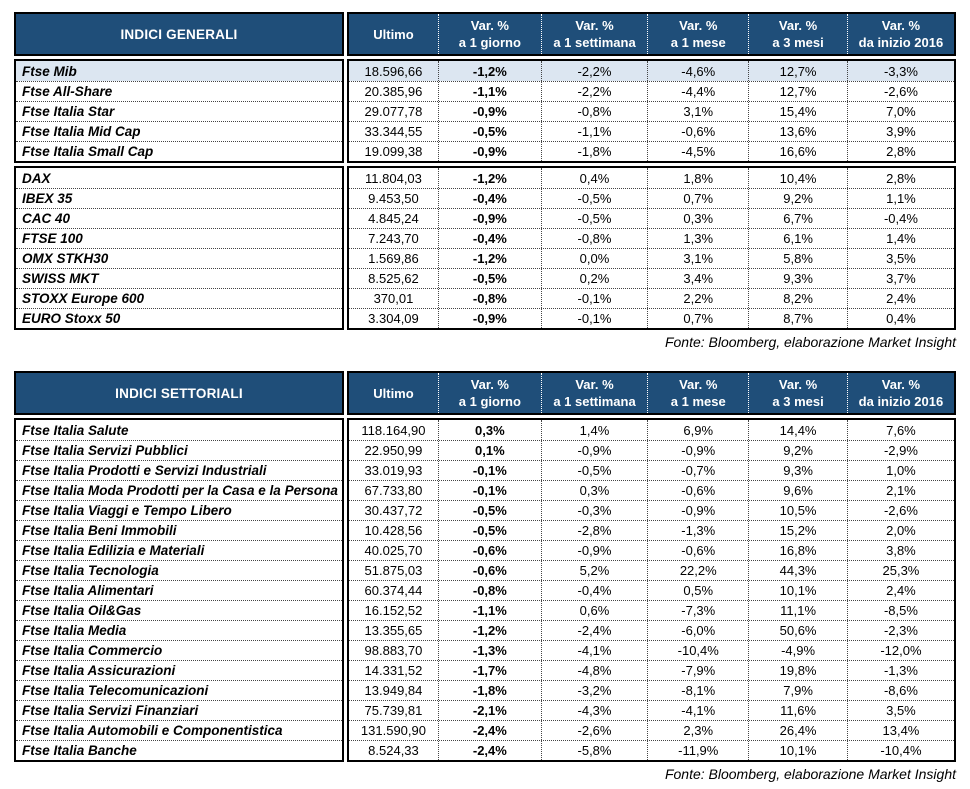 Image resolution: width=970 pixels, height=789 pixels. I want to click on data-cell: 12,7%, so click(797, 71).